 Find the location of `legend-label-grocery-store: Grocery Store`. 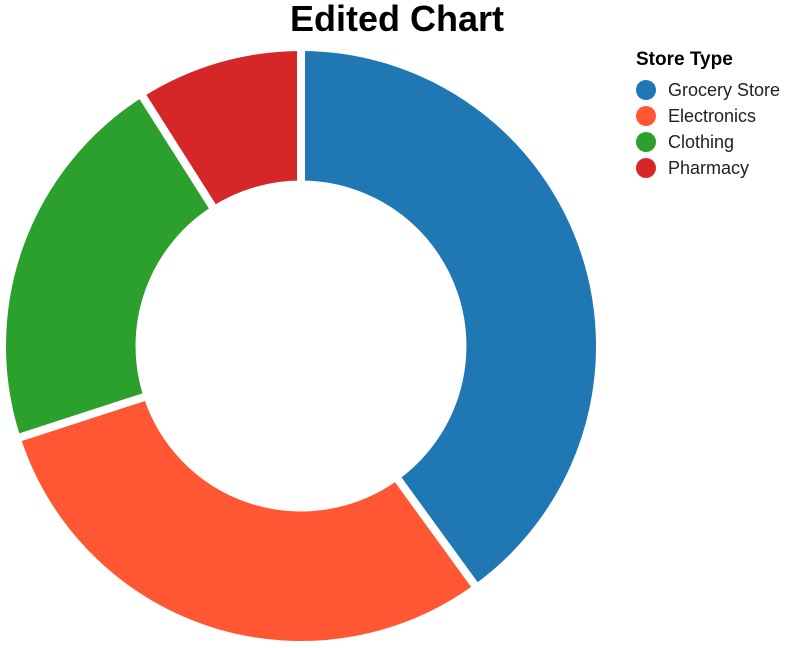

legend-label-grocery-store: Grocery Store is located at coordinates (724, 89).